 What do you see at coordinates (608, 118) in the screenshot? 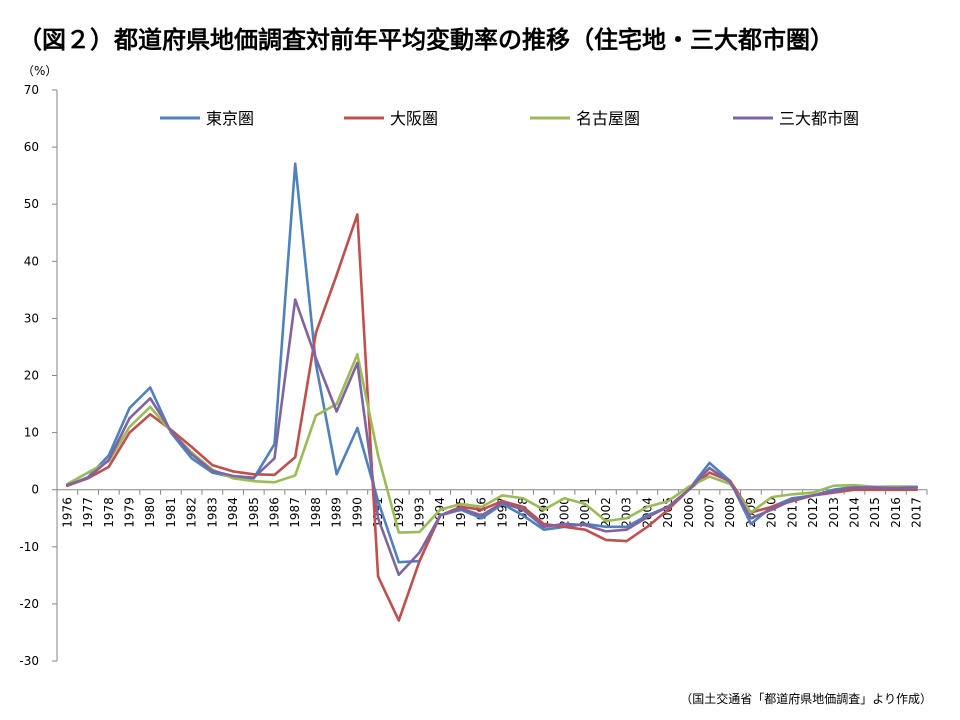
I see `legend-label: 名古屋圏` at bounding box center [608, 118].